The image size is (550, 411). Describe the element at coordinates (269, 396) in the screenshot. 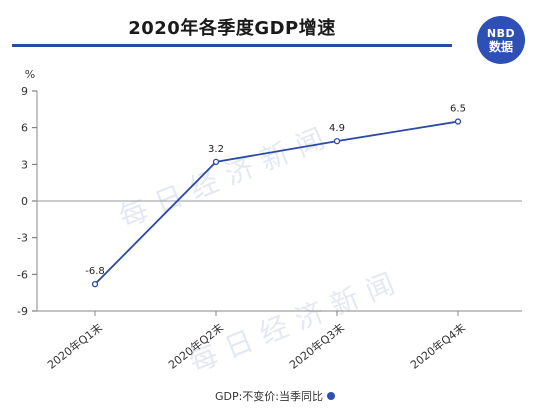

I see `footer-text: GDP:不变价:当季同比` at that location.